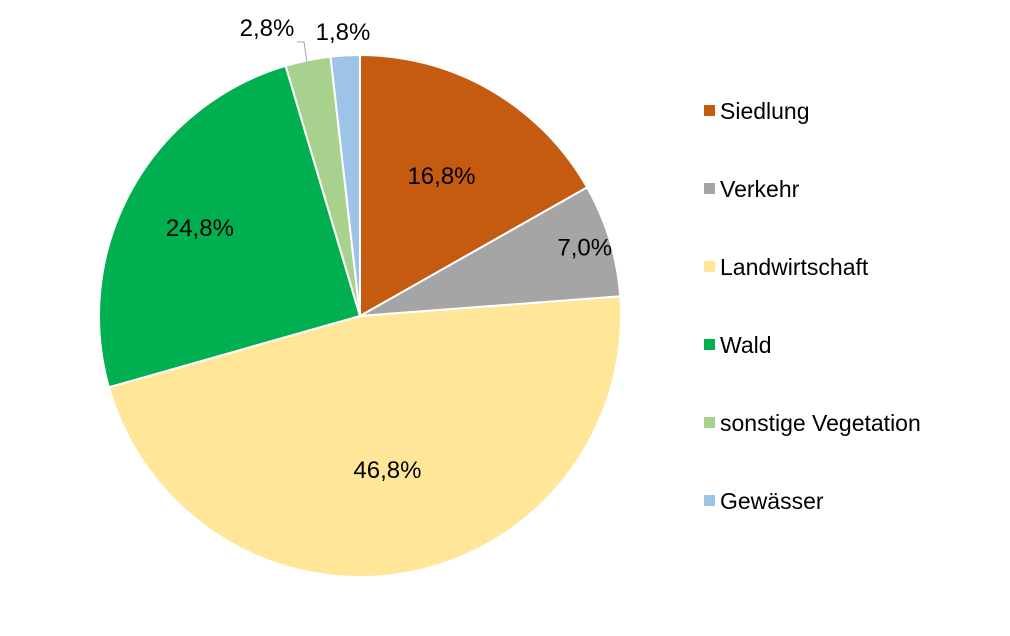  What do you see at coordinates (709, 266) in the screenshot?
I see `legend-swatch-landwirtschaft` at bounding box center [709, 266].